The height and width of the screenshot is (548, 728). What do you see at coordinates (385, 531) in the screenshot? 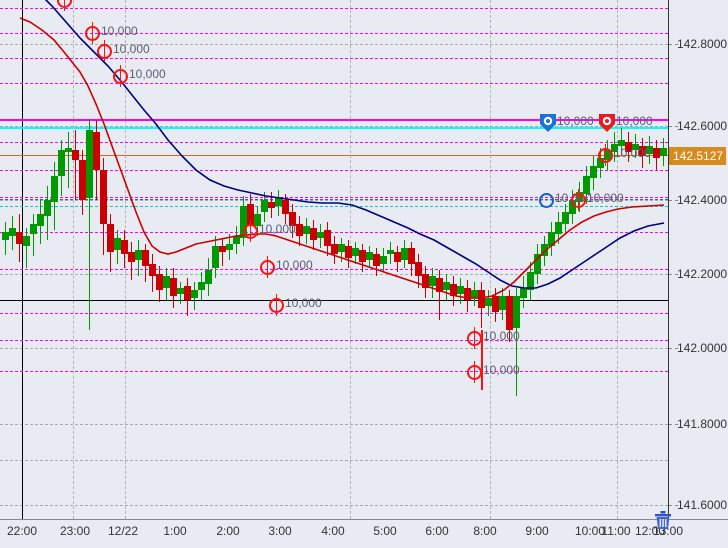
I see `time-axis-label: 5:00` at bounding box center [385, 531].